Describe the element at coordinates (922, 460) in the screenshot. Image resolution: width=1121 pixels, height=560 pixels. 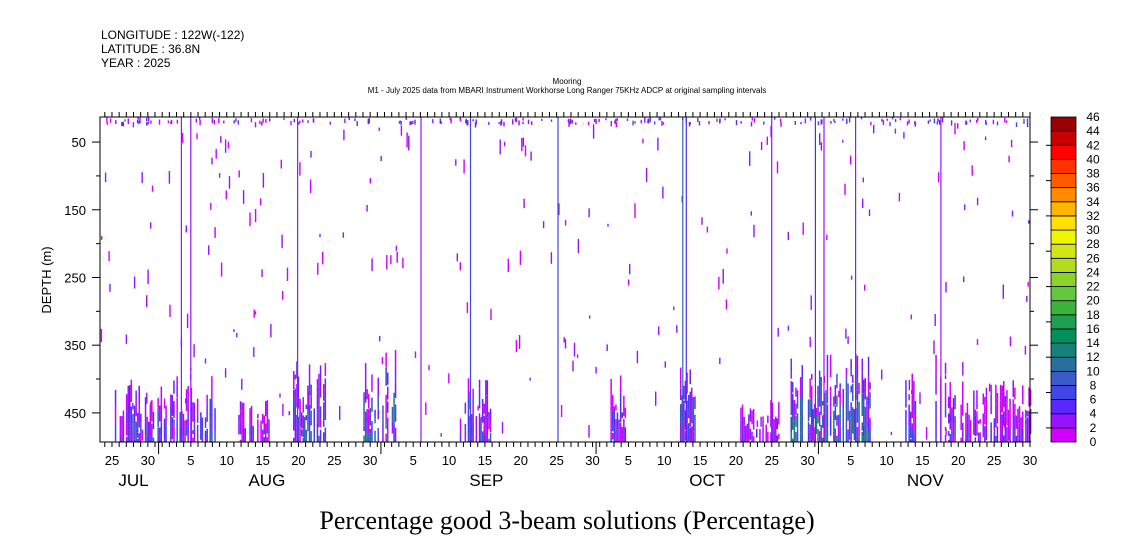
I see `x-tick-label: 15` at that location.